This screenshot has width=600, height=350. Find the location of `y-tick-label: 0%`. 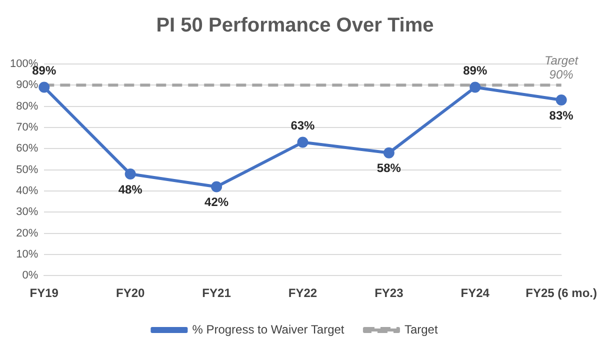

y-tick-label: 0% is located at coordinates (30, 276).